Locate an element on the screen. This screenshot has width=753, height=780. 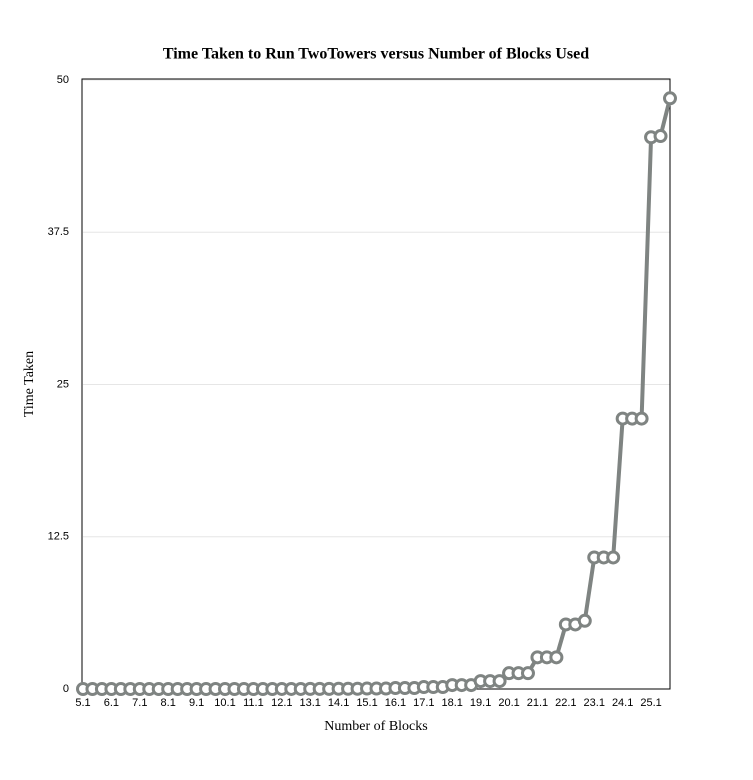
x-tick-label: 20.1 is located at coordinates (508, 703).